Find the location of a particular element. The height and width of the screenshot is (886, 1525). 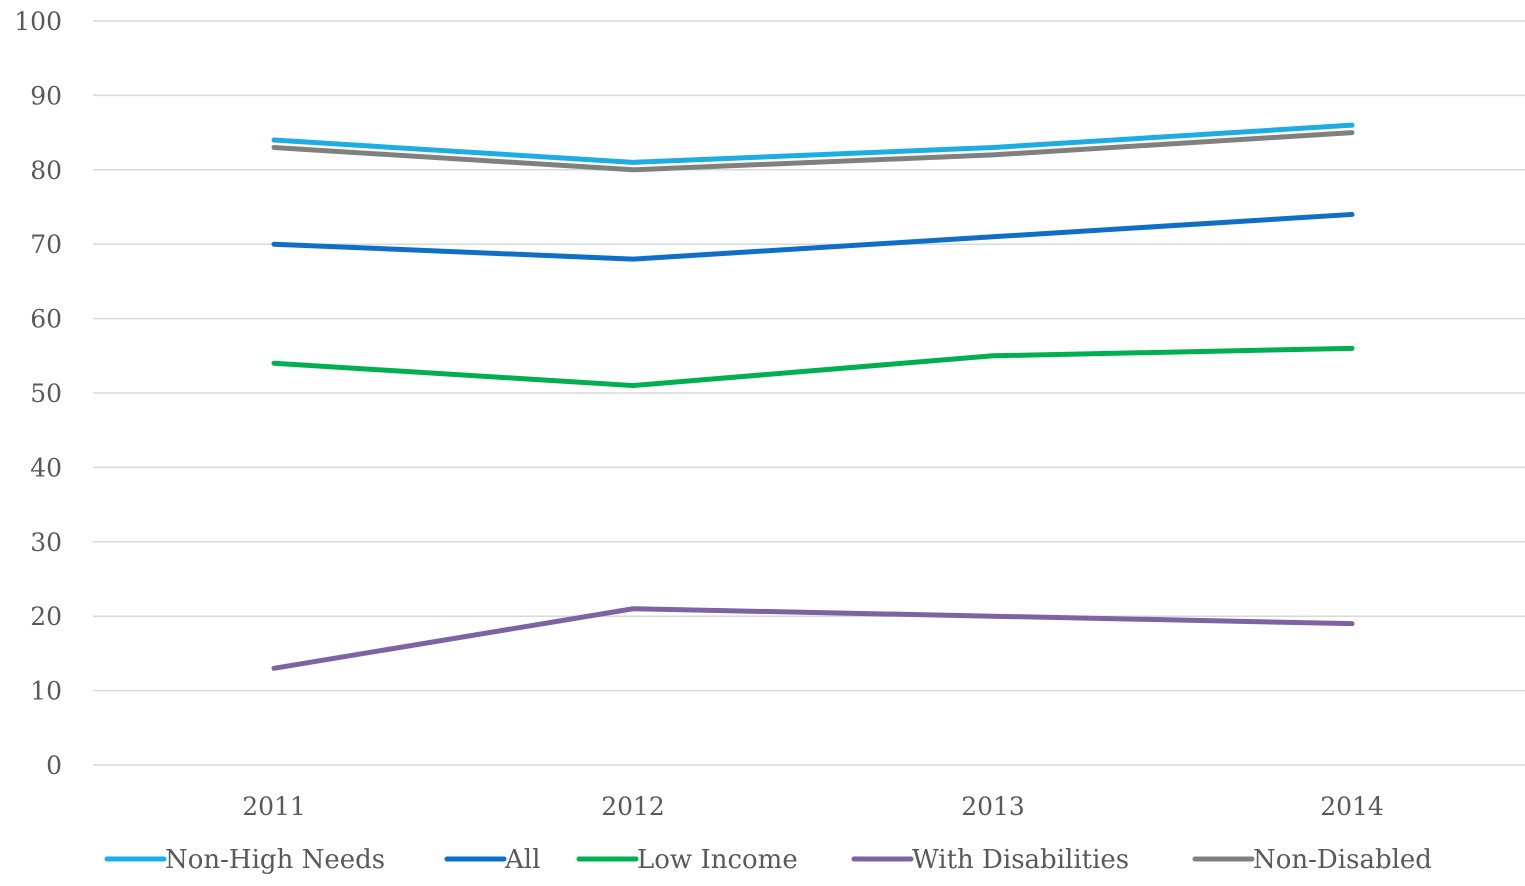

series-line-non-high-needs is located at coordinates (813, 143).